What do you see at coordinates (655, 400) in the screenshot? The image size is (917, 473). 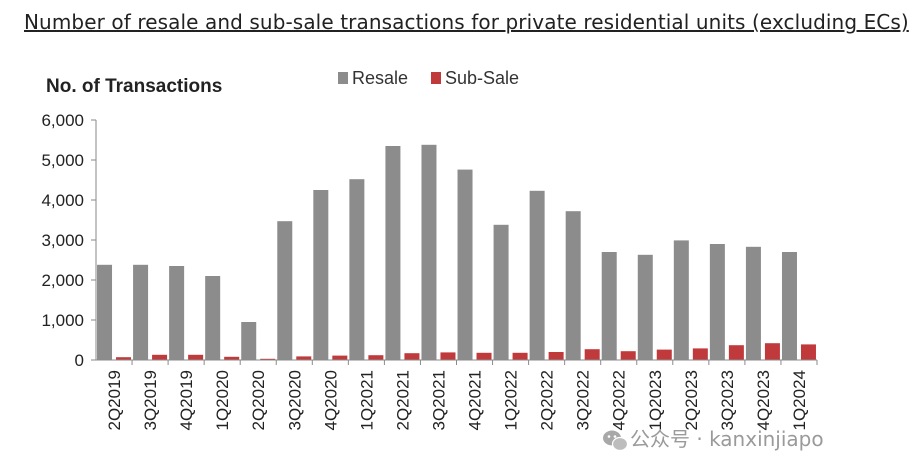 I see `x-tick-label: 1Q2023` at bounding box center [655, 400].